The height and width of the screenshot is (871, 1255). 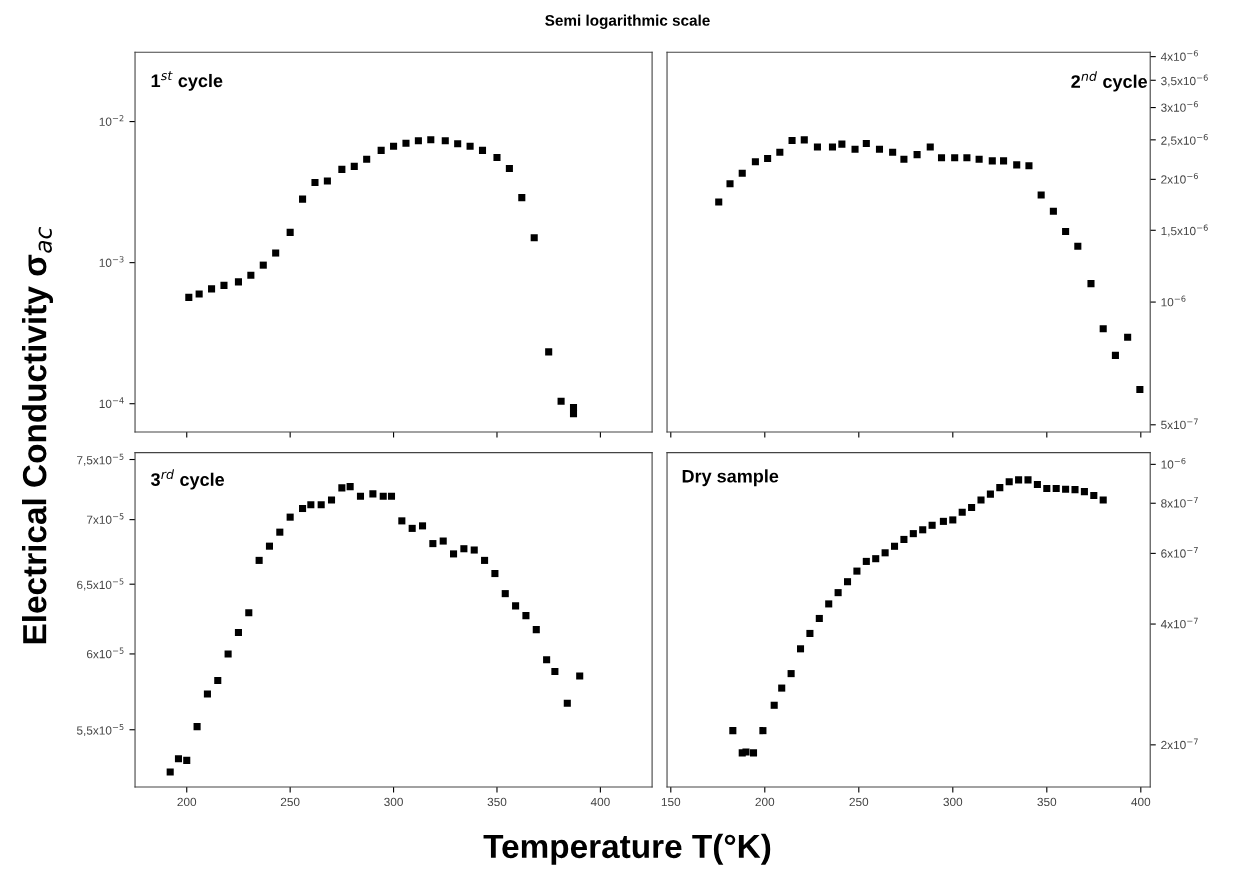 What do you see at coordinates (111, 120) in the screenshot?
I see `y-tick-label: 10$^{−2}$` at bounding box center [111, 120].